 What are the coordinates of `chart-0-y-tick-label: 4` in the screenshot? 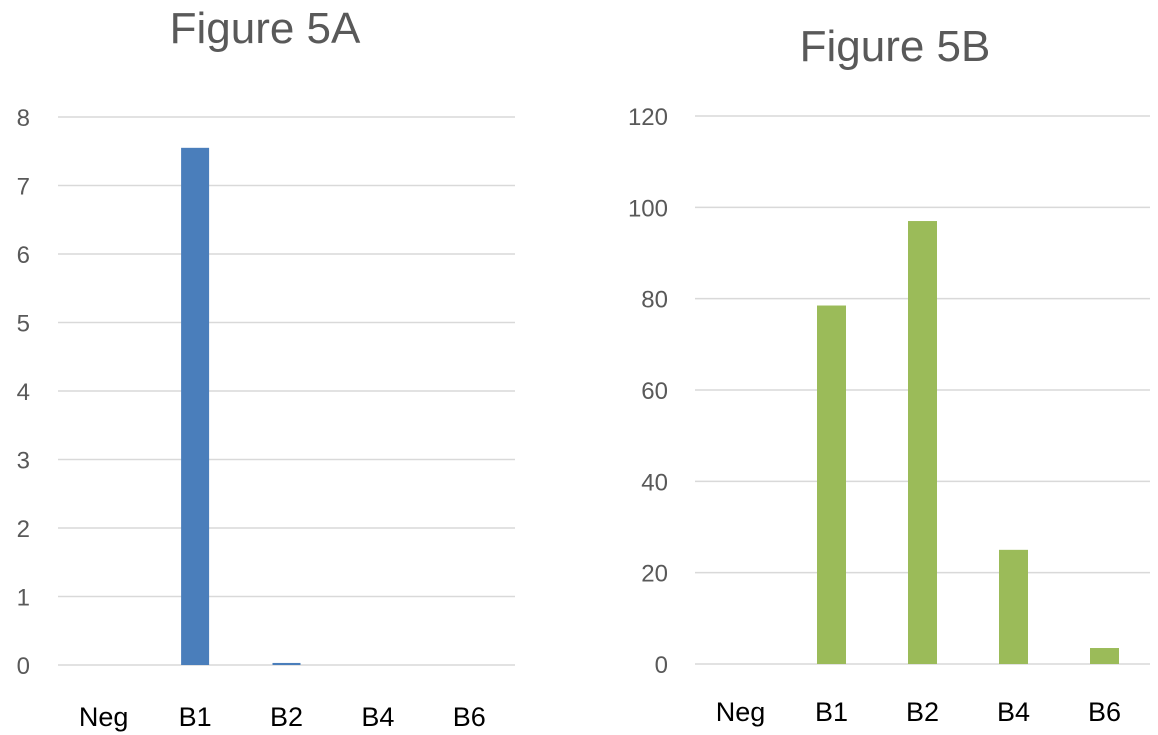 It's located at (23, 392).